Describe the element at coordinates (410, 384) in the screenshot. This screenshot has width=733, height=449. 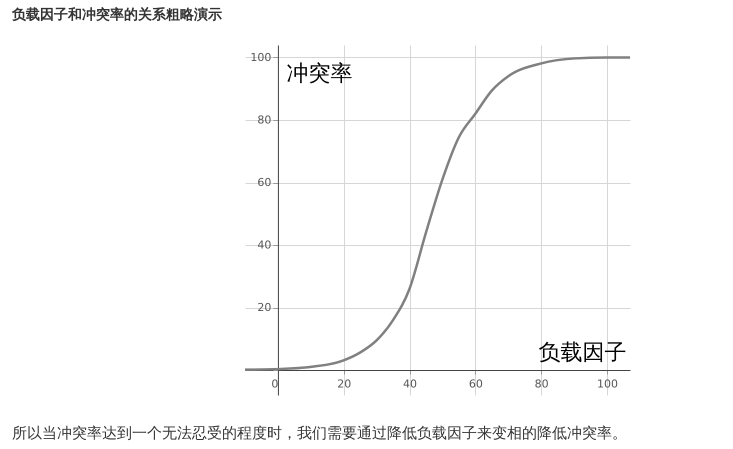
I see `x-tick-label: 40` at that location.